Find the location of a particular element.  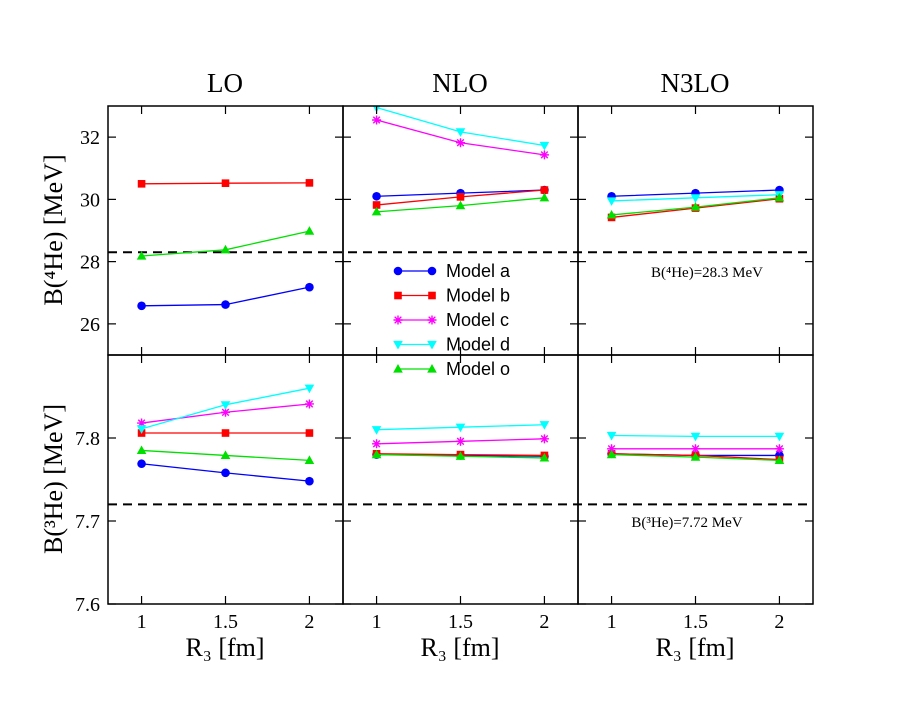

legend-label-model-b: Model b is located at coordinates (478, 296).